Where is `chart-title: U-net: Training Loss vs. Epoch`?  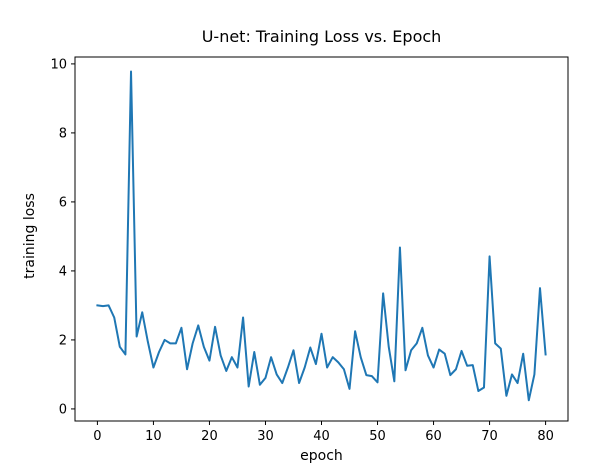 chart-title: U-net: Training Loss vs. Epoch is located at coordinates (322, 36).